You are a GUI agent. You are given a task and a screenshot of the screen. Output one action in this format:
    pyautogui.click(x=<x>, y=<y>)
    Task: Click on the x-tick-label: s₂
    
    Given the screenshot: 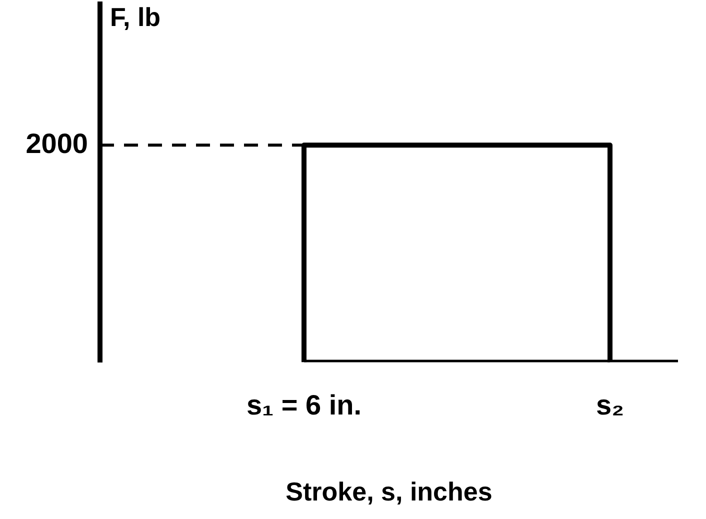 What is the action you would take?
    pyautogui.click(x=610, y=405)
    